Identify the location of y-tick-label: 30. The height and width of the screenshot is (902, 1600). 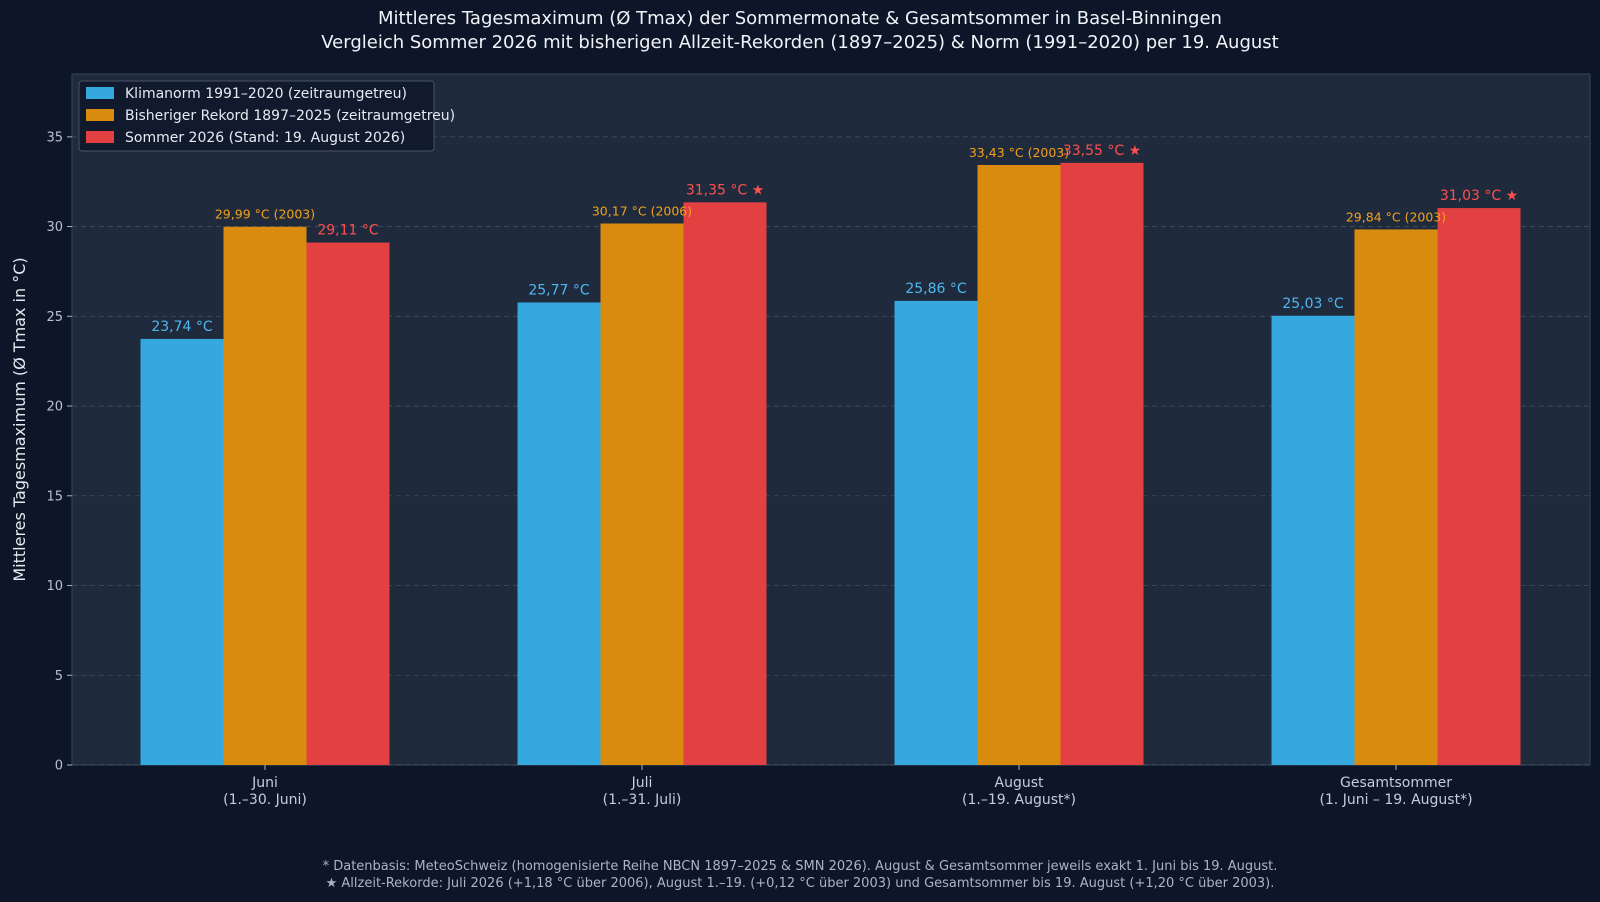
(54, 227).